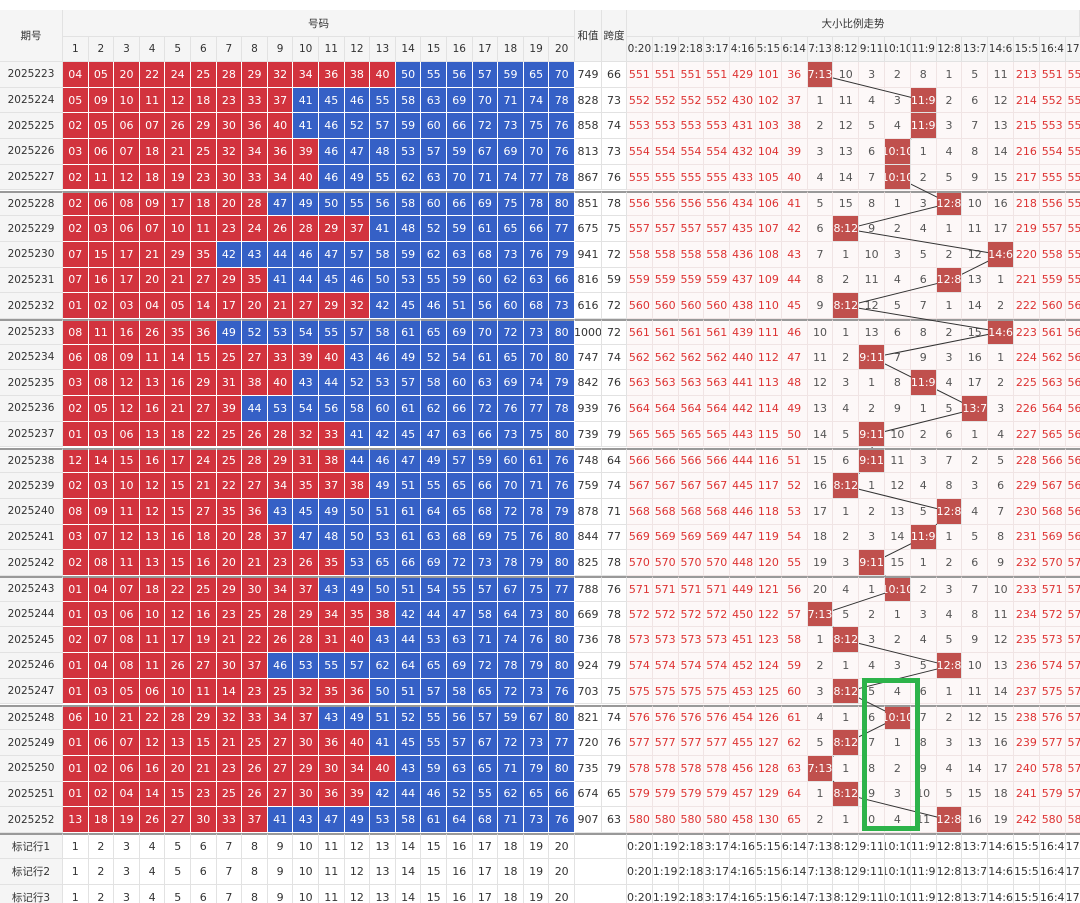 The height and width of the screenshot is (903, 1080). I want to click on ratio-hit: 12:8, so click(949, 203).